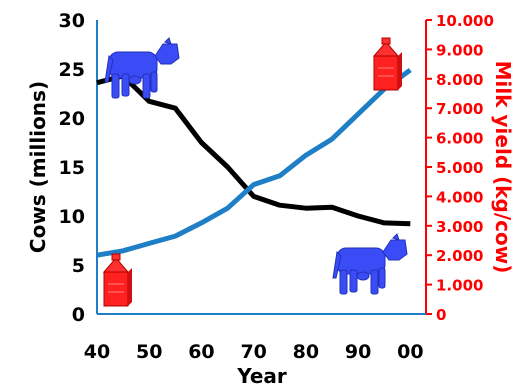 The image size is (525, 387). Describe the element at coordinates (201, 352) in the screenshot. I see `x-tick-label: 60` at that location.